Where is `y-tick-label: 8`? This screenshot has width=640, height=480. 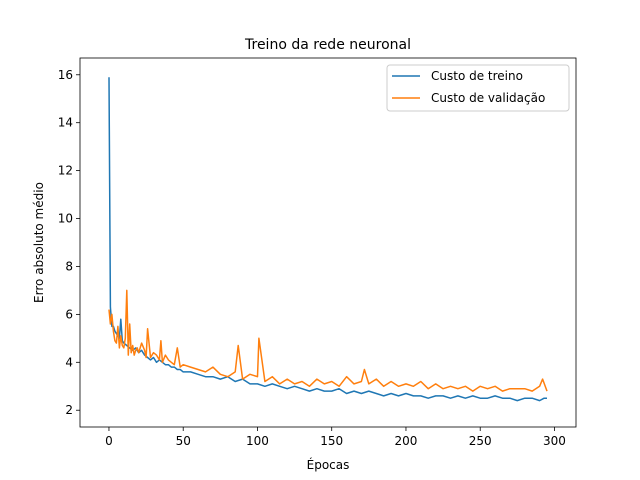 y-tick-label: 8 is located at coordinates (69, 266).